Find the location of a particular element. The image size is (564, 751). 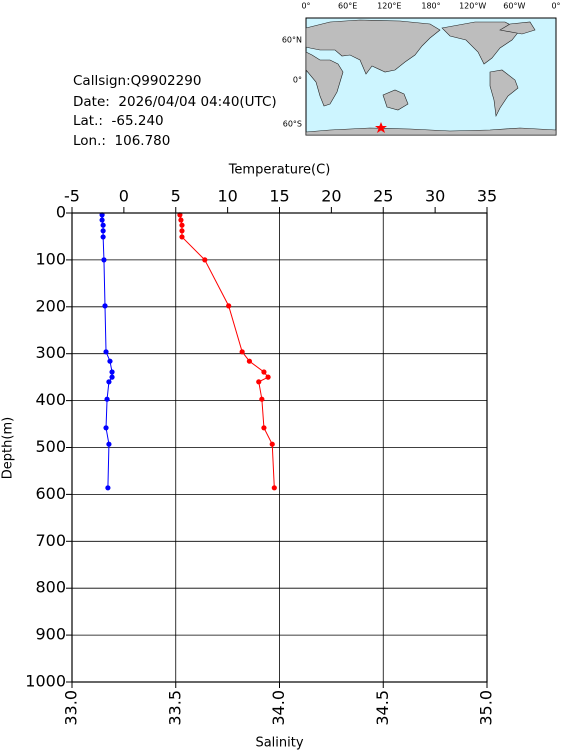

y-tick-label: 200 is located at coordinates (50, 305).